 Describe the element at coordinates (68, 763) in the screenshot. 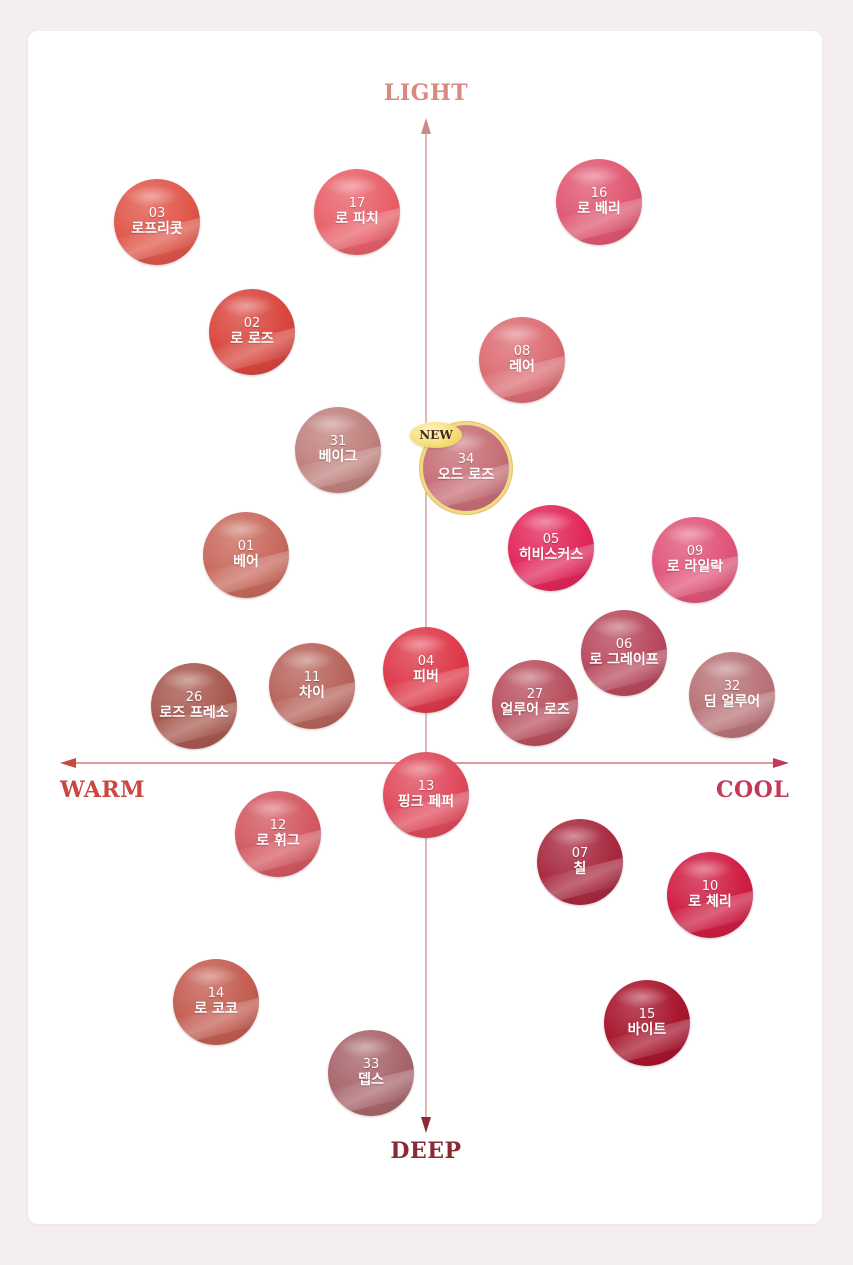

I see `arrow-left-icon` at that location.